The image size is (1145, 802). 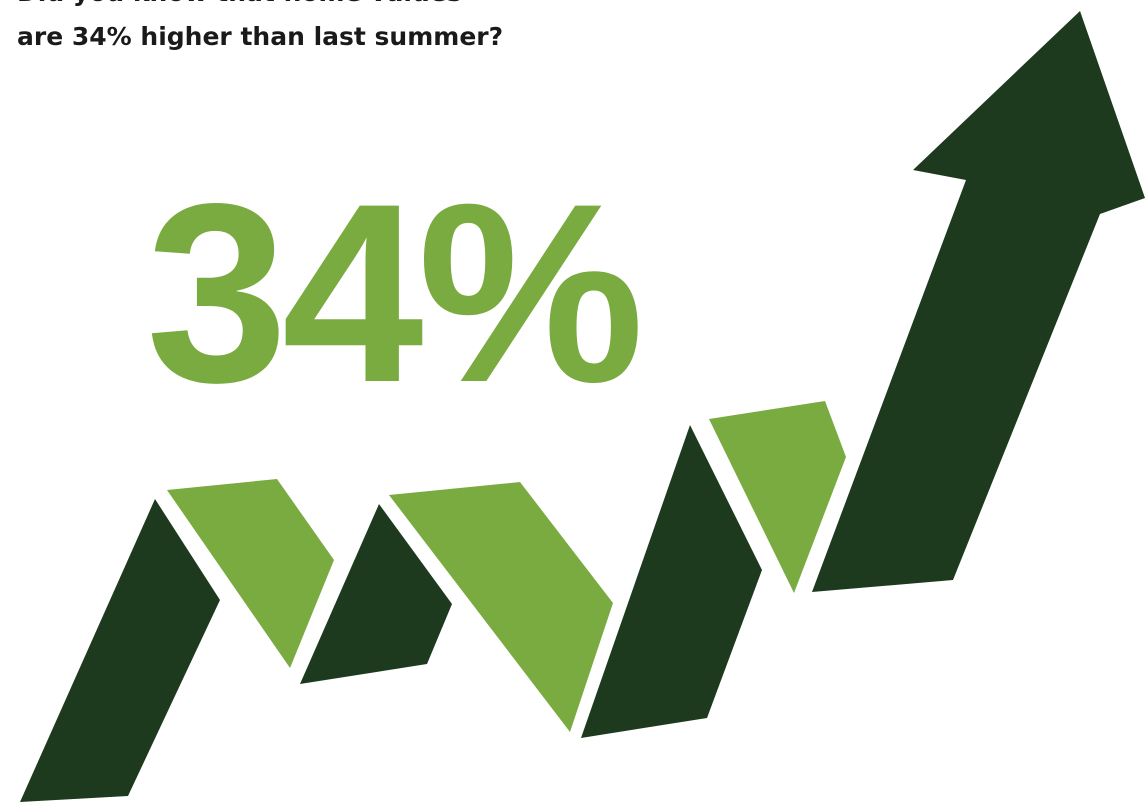 I want to click on headline-line-2: are 34% higher than last summer?, so click(x=260, y=36).